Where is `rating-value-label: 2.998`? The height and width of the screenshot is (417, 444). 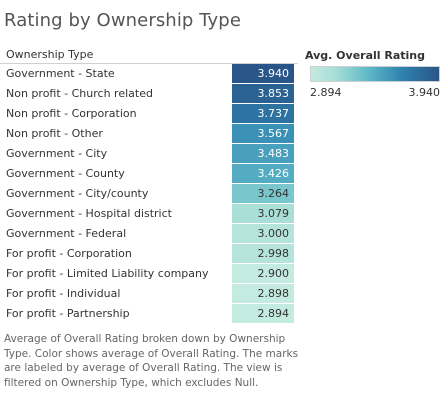
rating-value-label: 2.998 is located at coordinates (273, 253).